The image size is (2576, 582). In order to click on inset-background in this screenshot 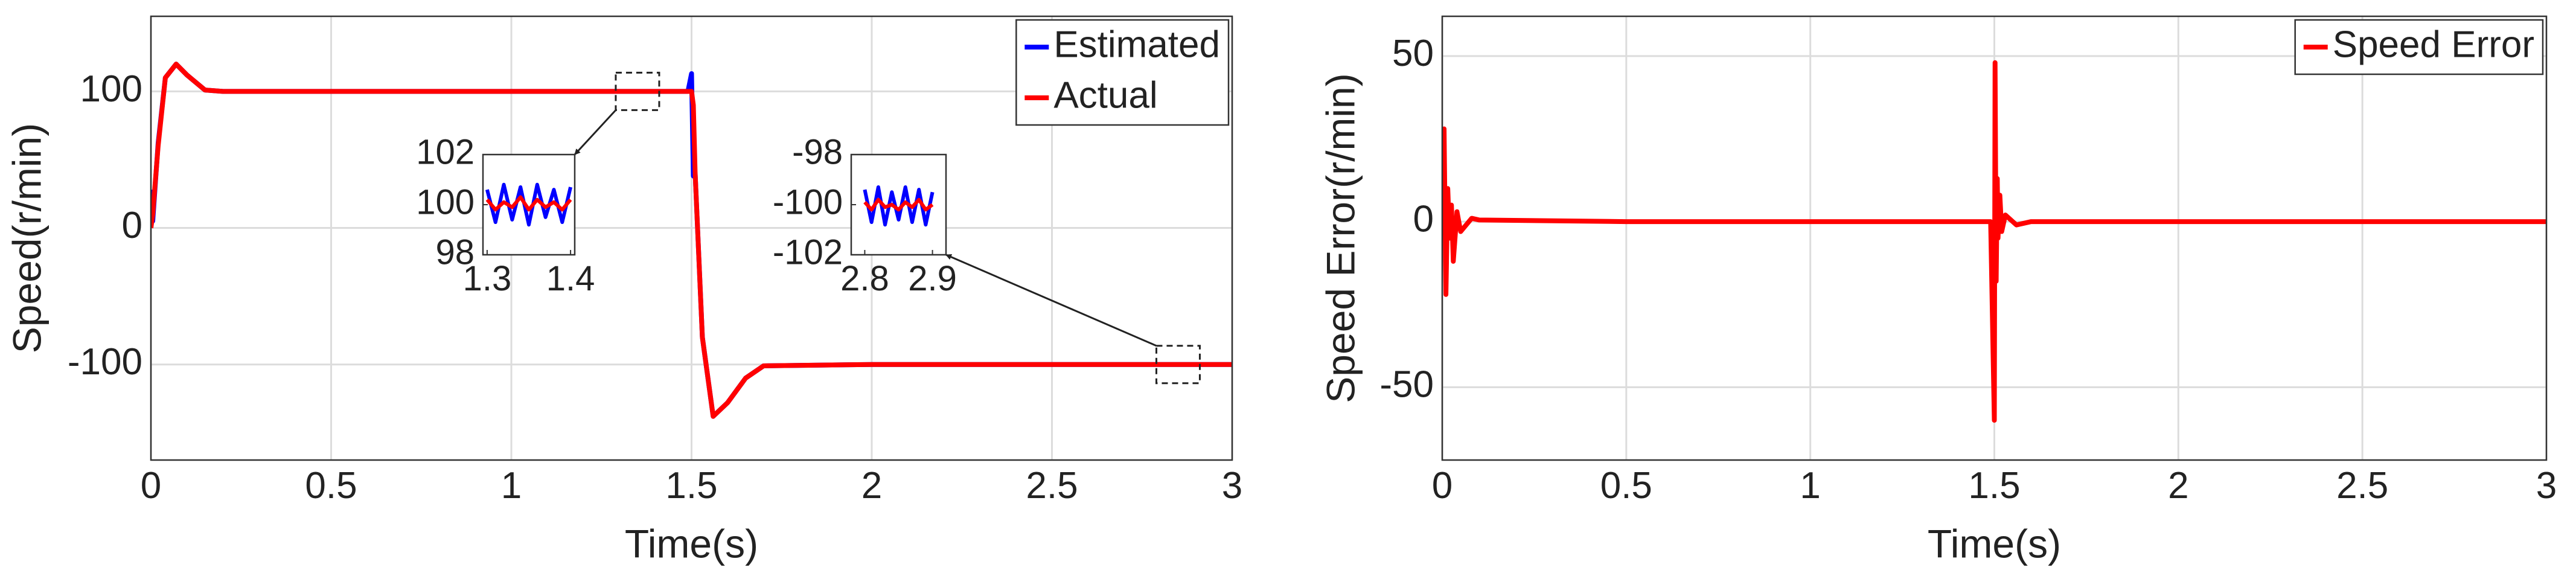, I will do `click(529, 205)`.